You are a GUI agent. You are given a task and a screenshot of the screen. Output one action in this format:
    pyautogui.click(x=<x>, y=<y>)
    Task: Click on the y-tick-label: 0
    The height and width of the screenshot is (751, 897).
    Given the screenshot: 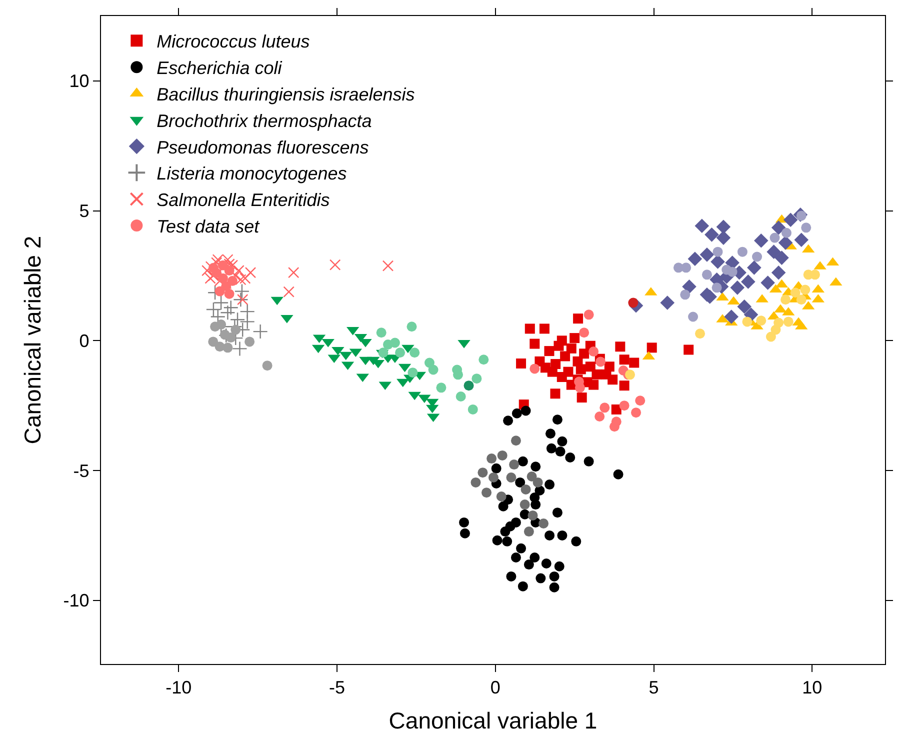 What is the action you would take?
    pyautogui.click(x=84, y=340)
    